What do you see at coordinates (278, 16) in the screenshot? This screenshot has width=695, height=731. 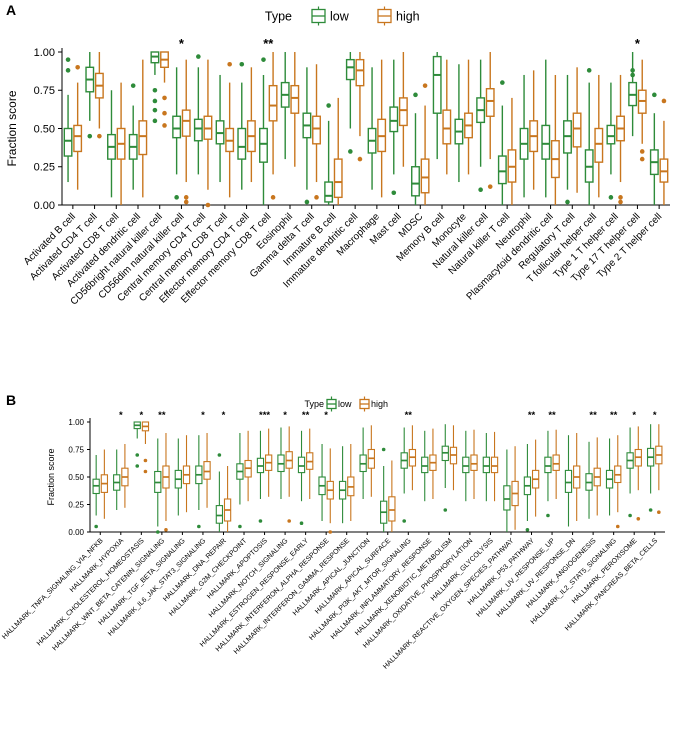 I see `legend-title: Type` at bounding box center [278, 16].